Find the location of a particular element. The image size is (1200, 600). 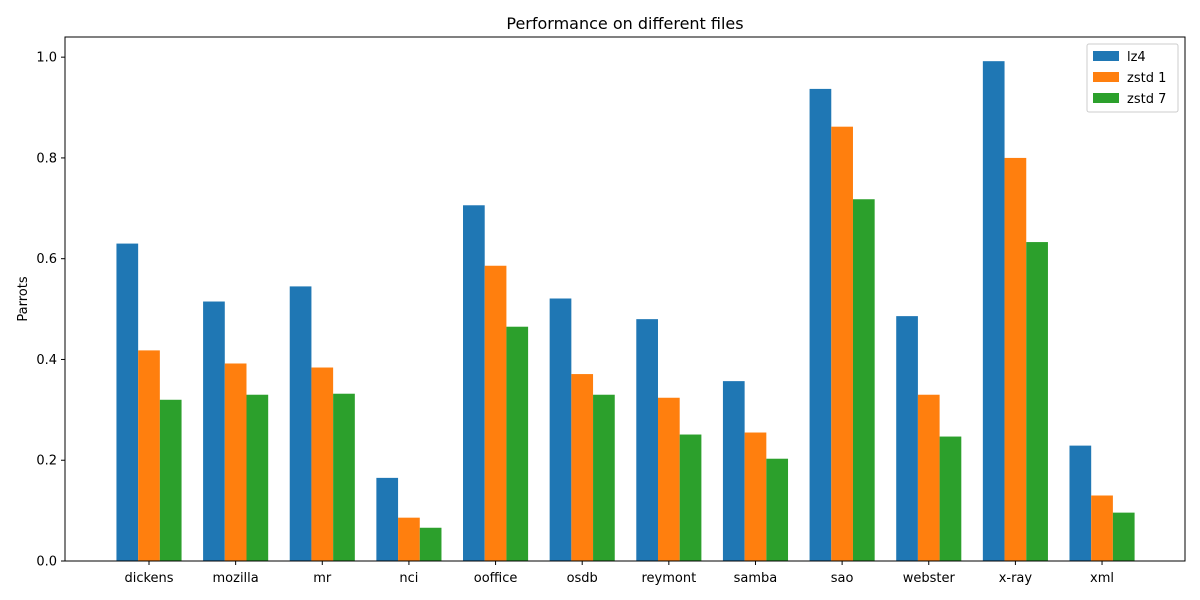

legend-swatch-lz4 is located at coordinates (1106, 56).